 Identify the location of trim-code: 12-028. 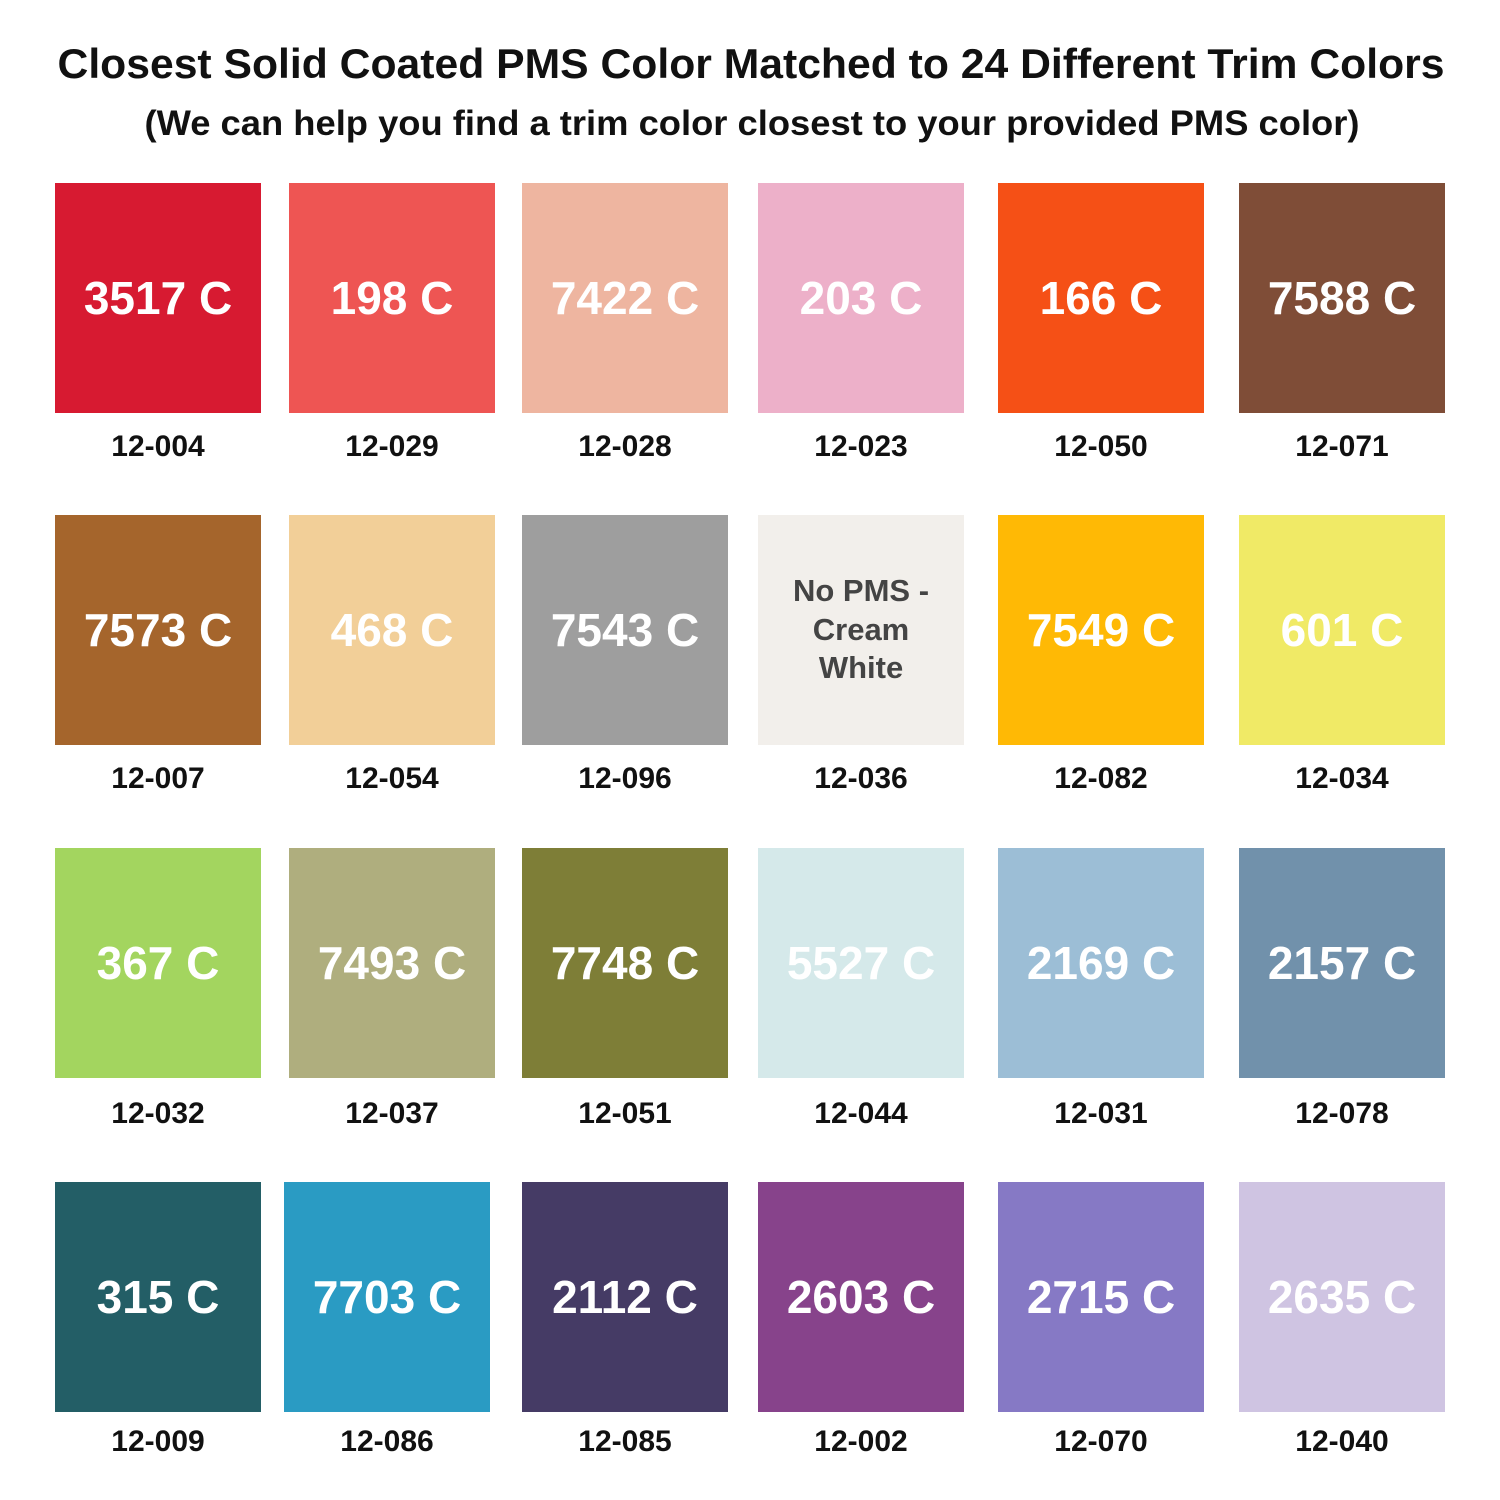
(625, 446).